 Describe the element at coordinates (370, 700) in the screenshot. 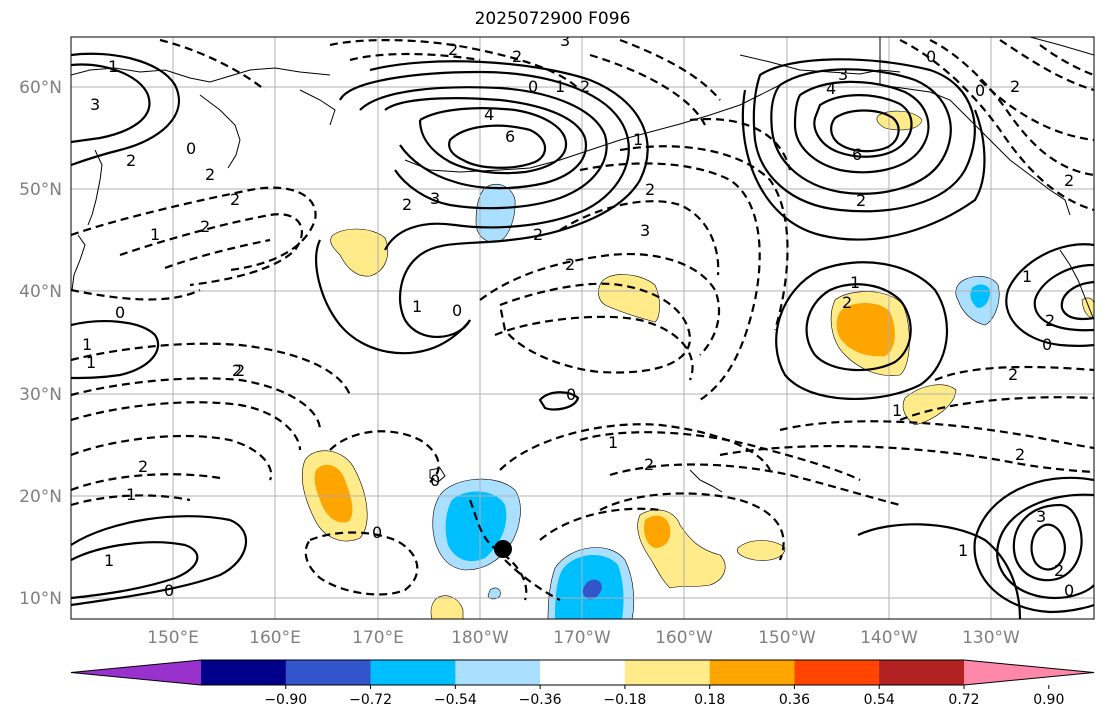

I see `colorbar-tick-label: −0.72` at that location.